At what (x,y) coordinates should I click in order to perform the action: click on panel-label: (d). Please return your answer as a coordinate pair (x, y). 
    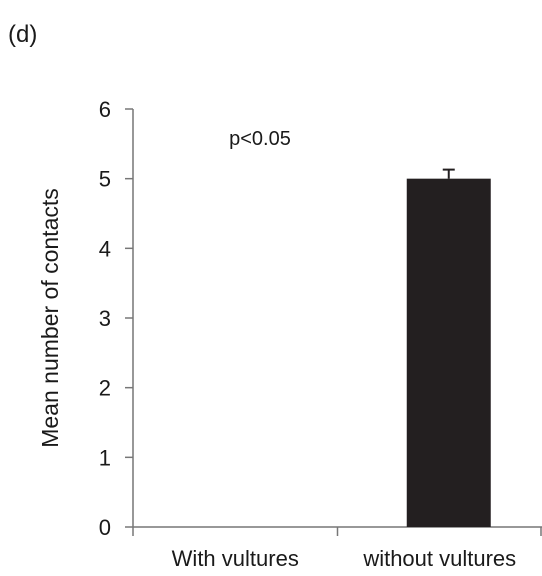
    Looking at the image, I should click on (22, 34).